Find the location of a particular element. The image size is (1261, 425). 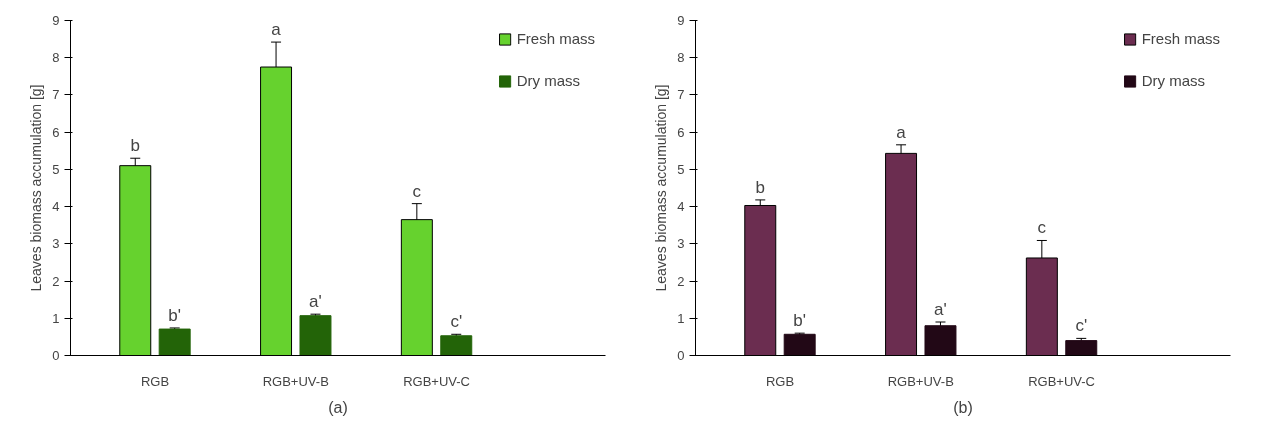

text: (a) is located at coordinates (338, 407).